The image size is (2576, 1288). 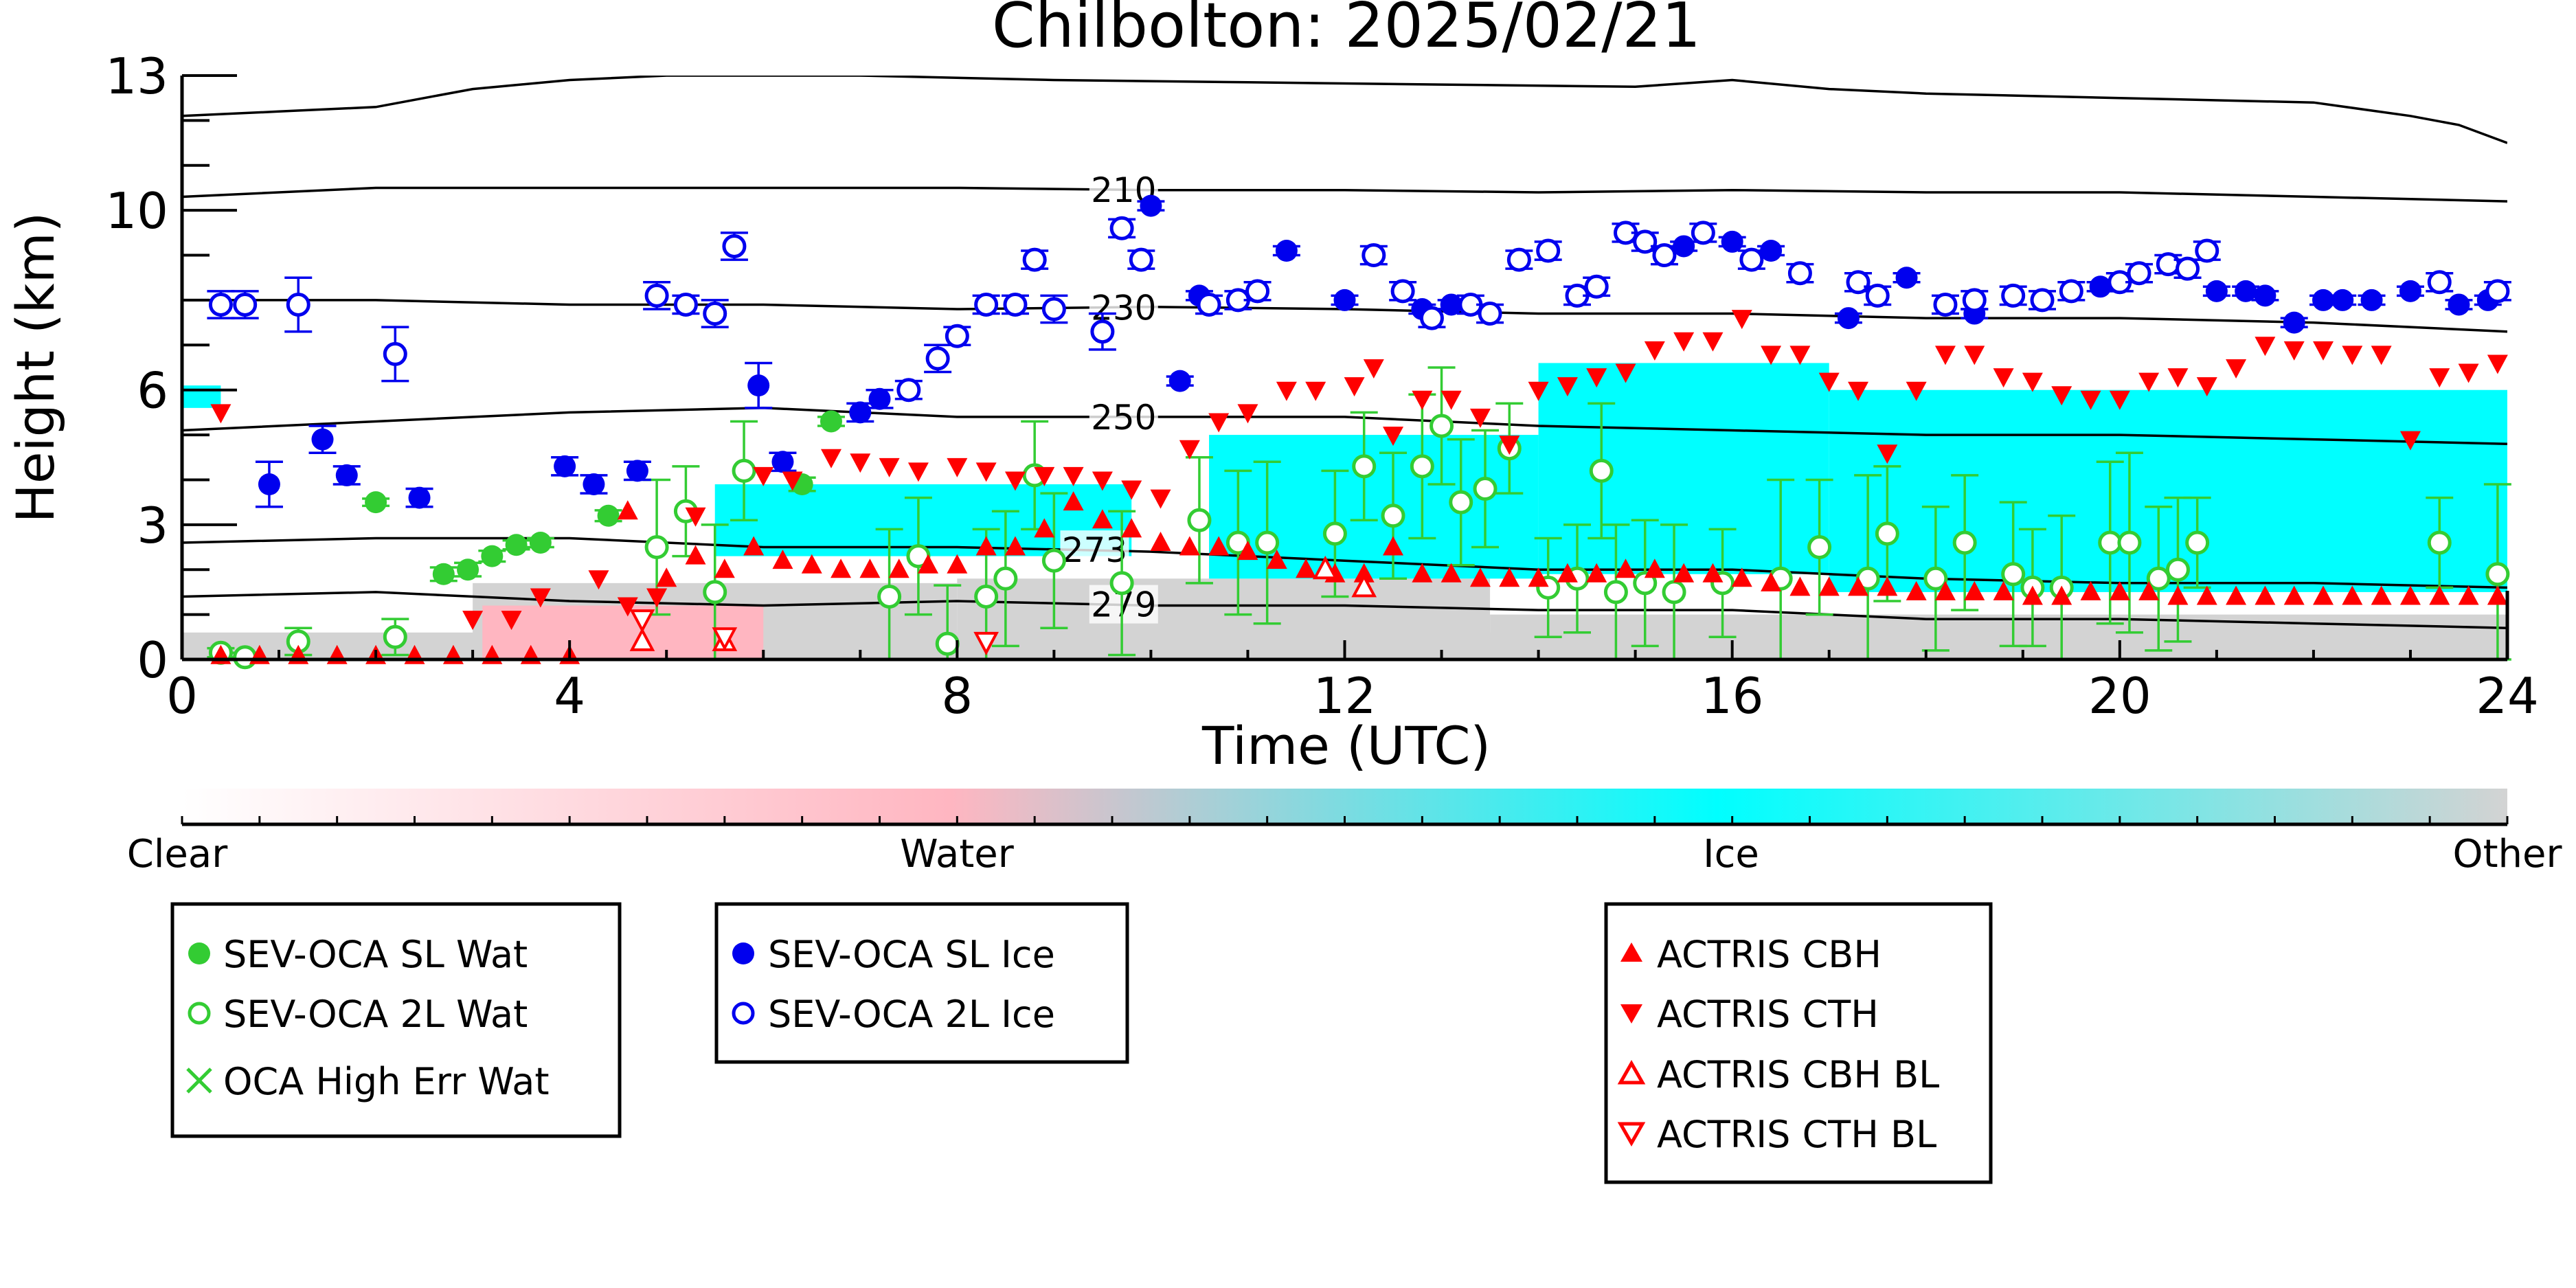 I want to click on legend-cbh-label: ACTRIS CBH, so click(x=1769, y=954).